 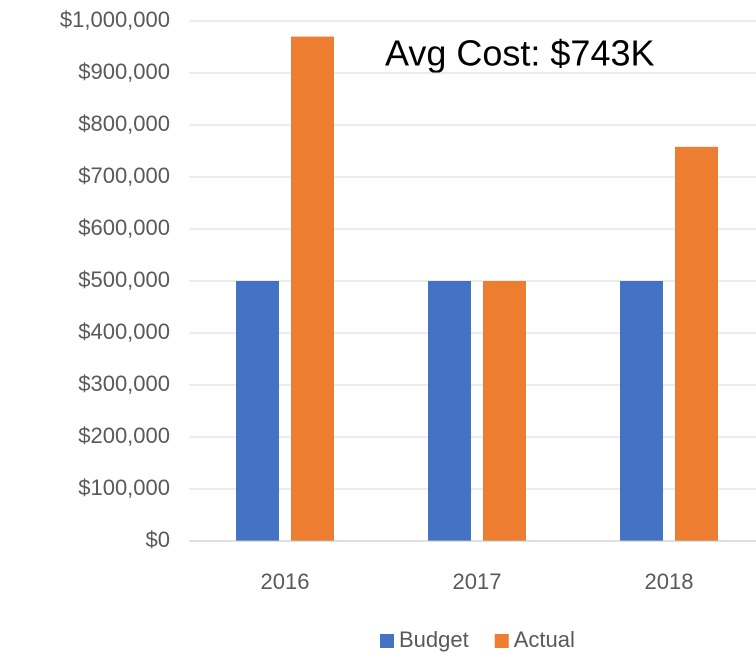 What do you see at coordinates (477, 581) in the screenshot?
I see `x-tick-label: 2017` at bounding box center [477, 581].